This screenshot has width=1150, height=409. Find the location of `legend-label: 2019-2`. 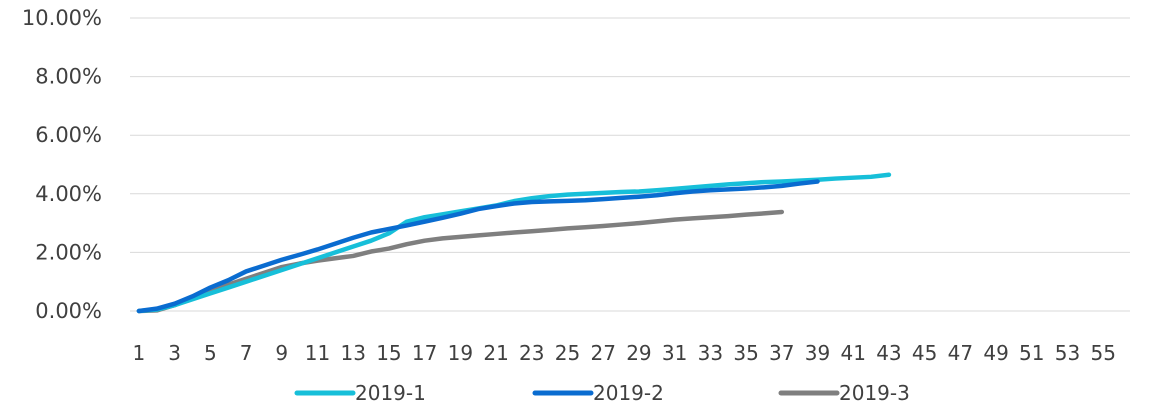

legend-label: 2019-2 is located at coordinates (628, 393).